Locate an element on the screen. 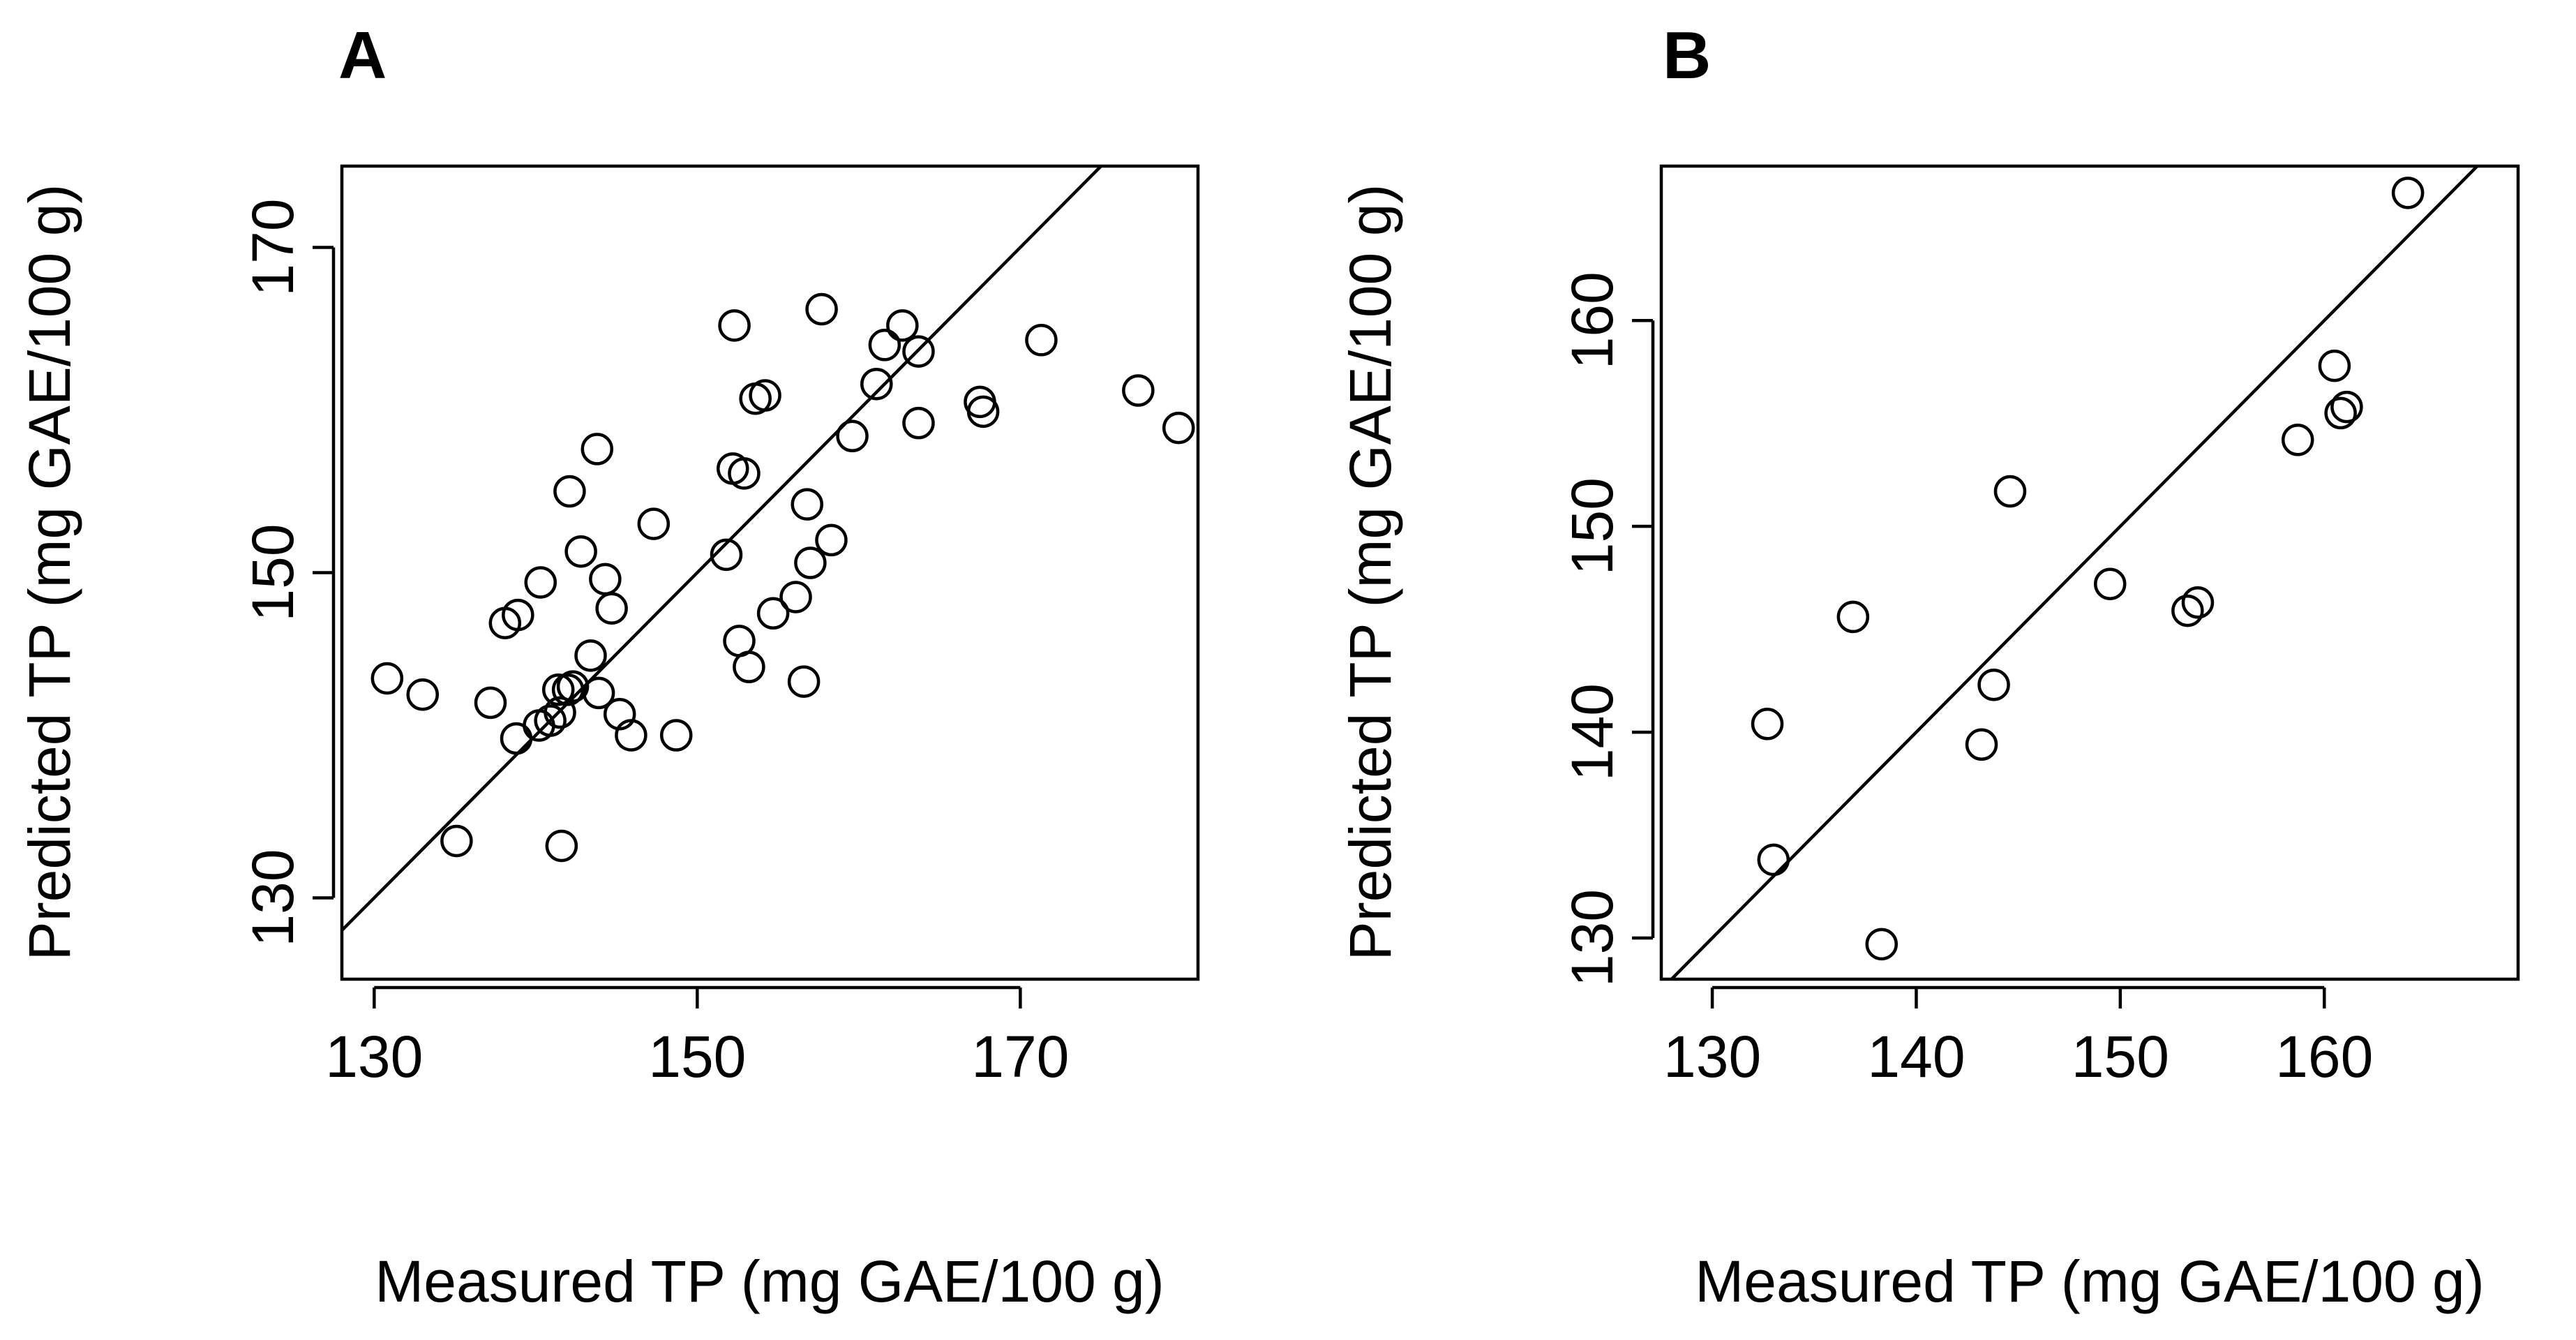 The height and width of the screenshot is (1340, 2576). panel-b-y-tick-label: 130 is located at coordinates (1592, 938).